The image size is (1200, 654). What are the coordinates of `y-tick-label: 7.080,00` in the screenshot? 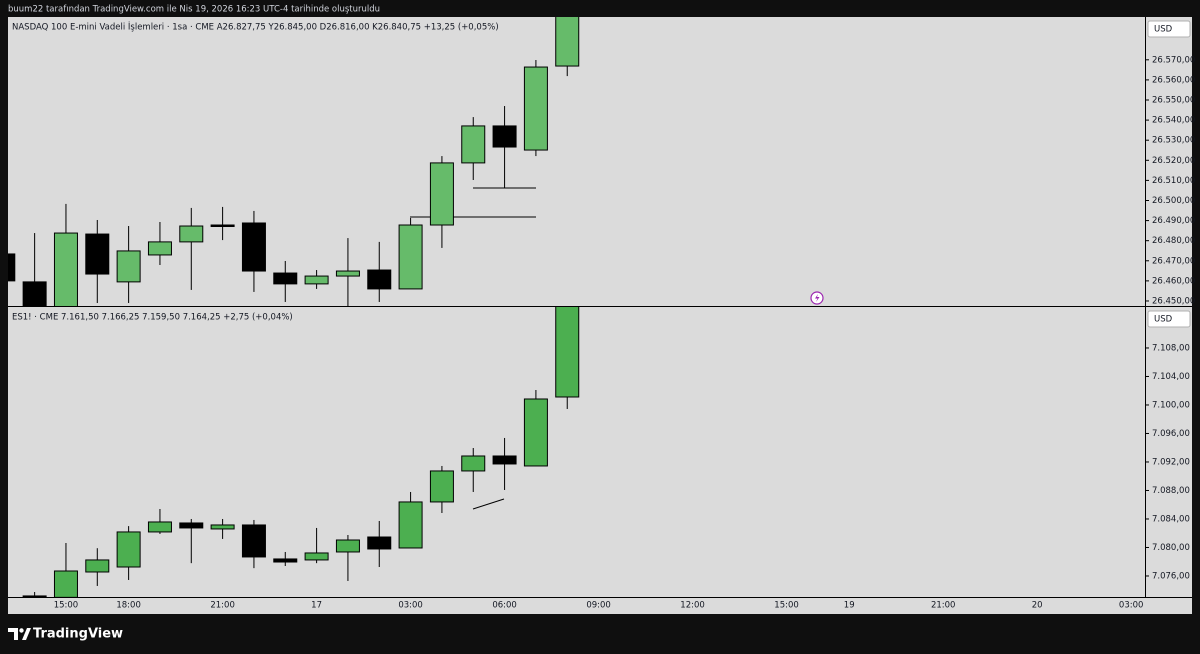 It's located at (1171, 548).